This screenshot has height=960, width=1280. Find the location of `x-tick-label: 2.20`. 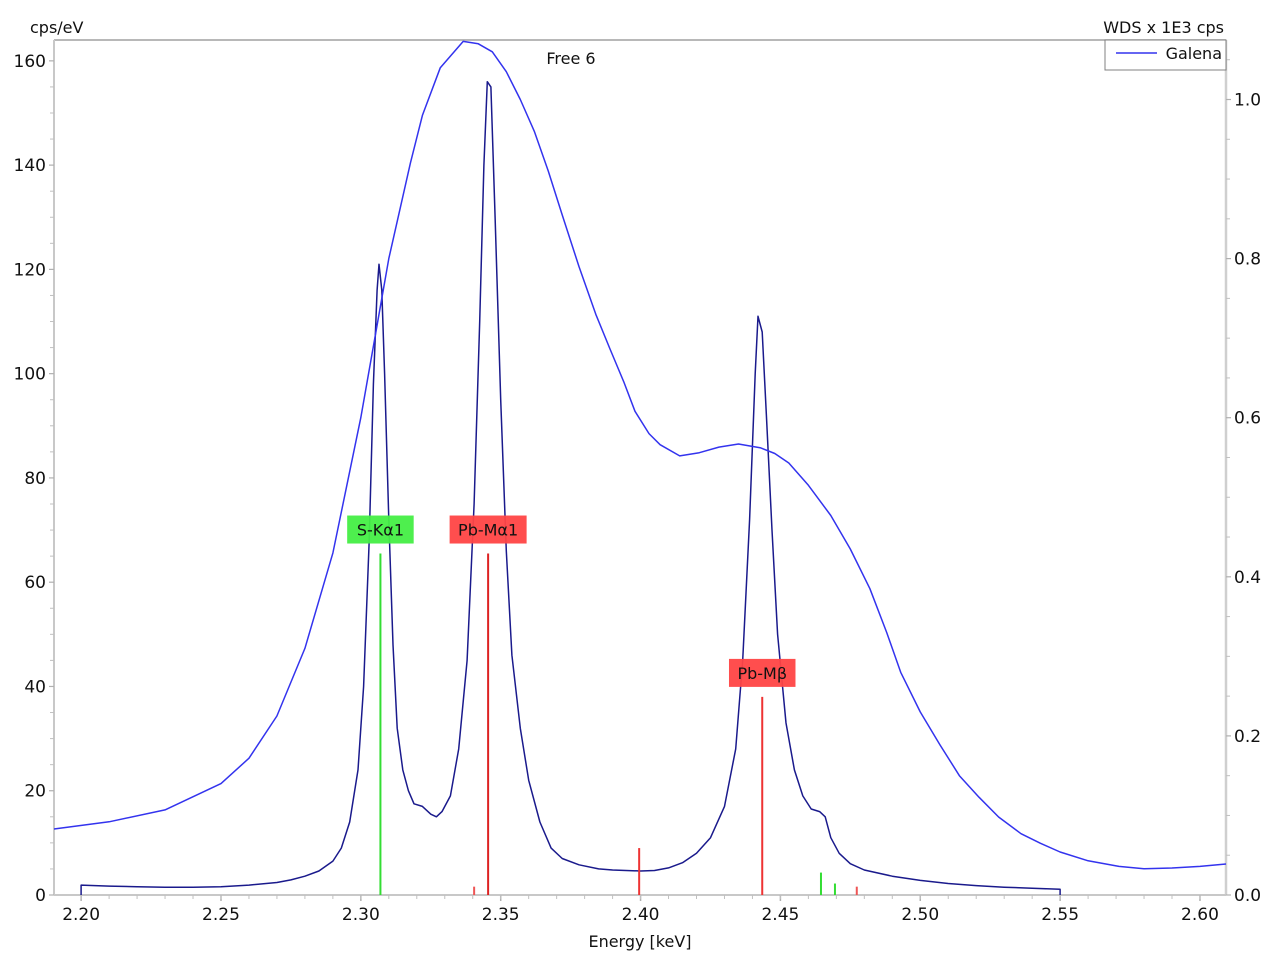

x-tick-label: 2.20 is located at coordinates (81, 915).